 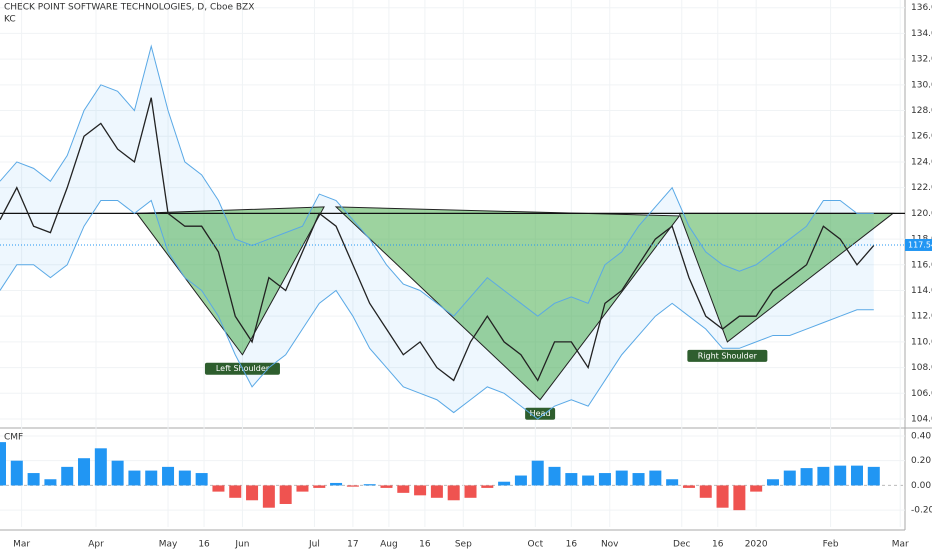 What do you see at coordinates (921, 60) in the screenshot?
I see `y-tick-label: 132.00` at bounding box center [921, 60].